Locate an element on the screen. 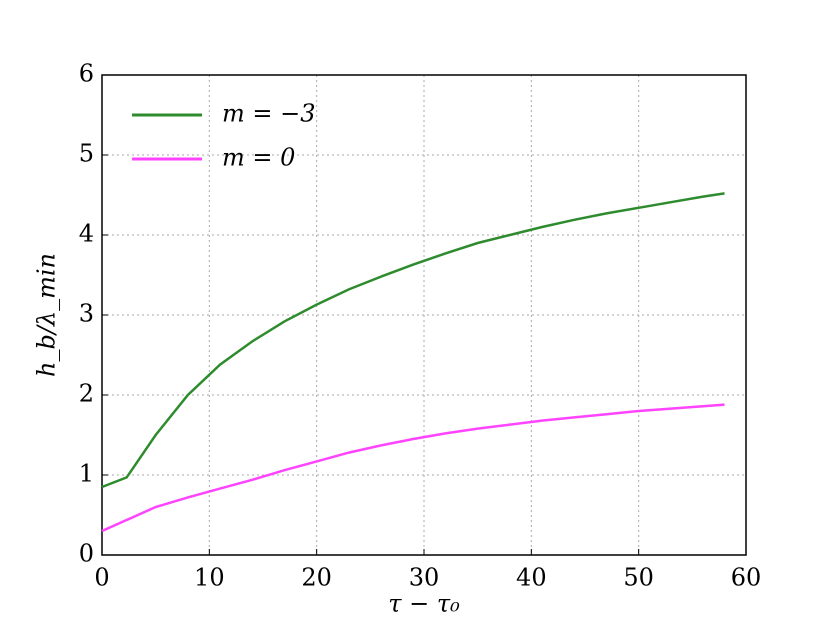 The height and width of the screenshot is (623, 830). y-tick-label: 4 is located at coordinates (86, 234).